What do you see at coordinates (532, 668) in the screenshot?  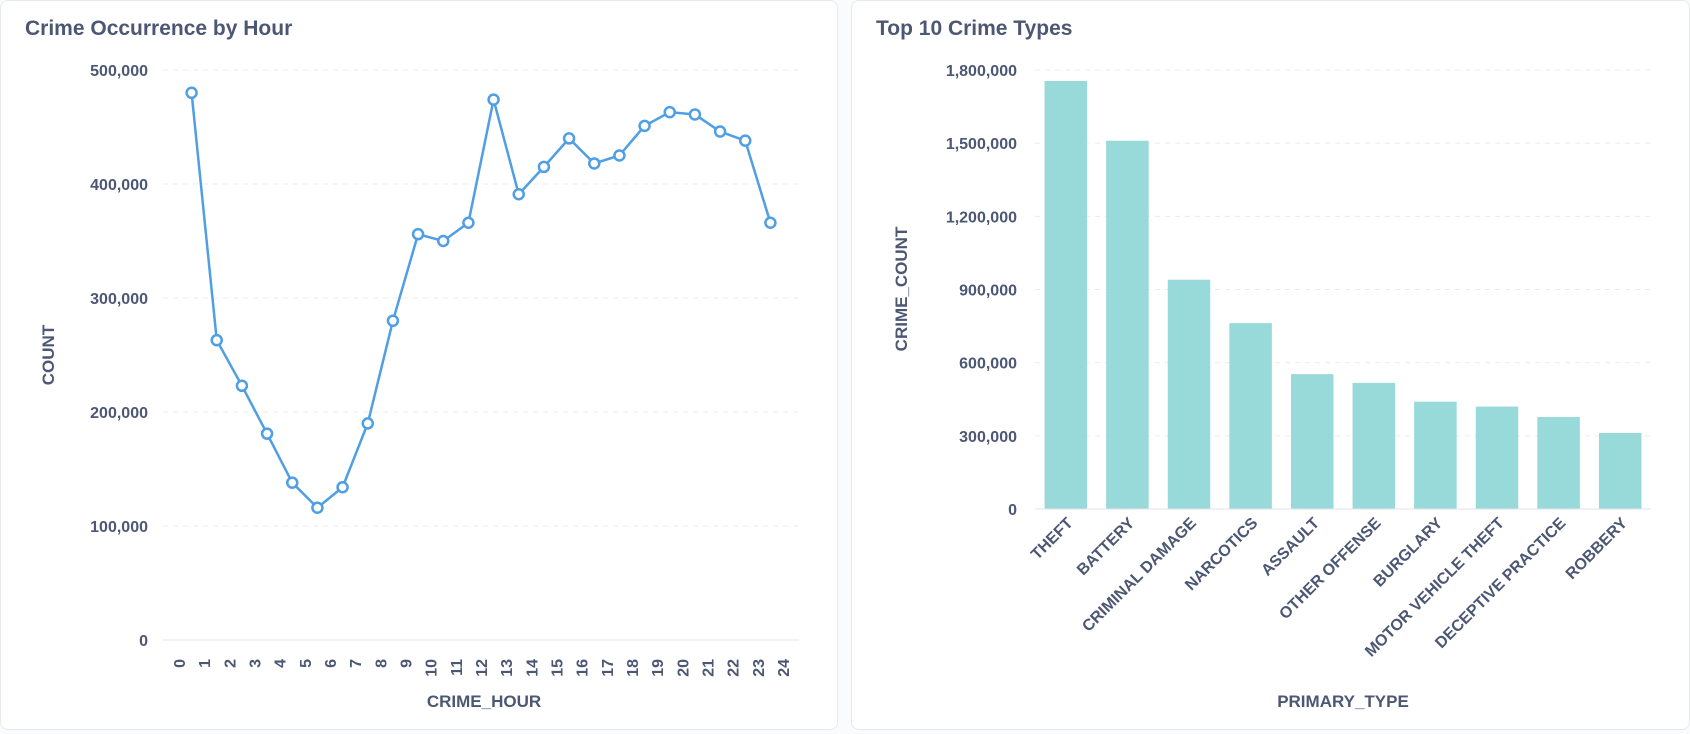 I see `x-tick-label: 14` at bounding box center [532, 668].